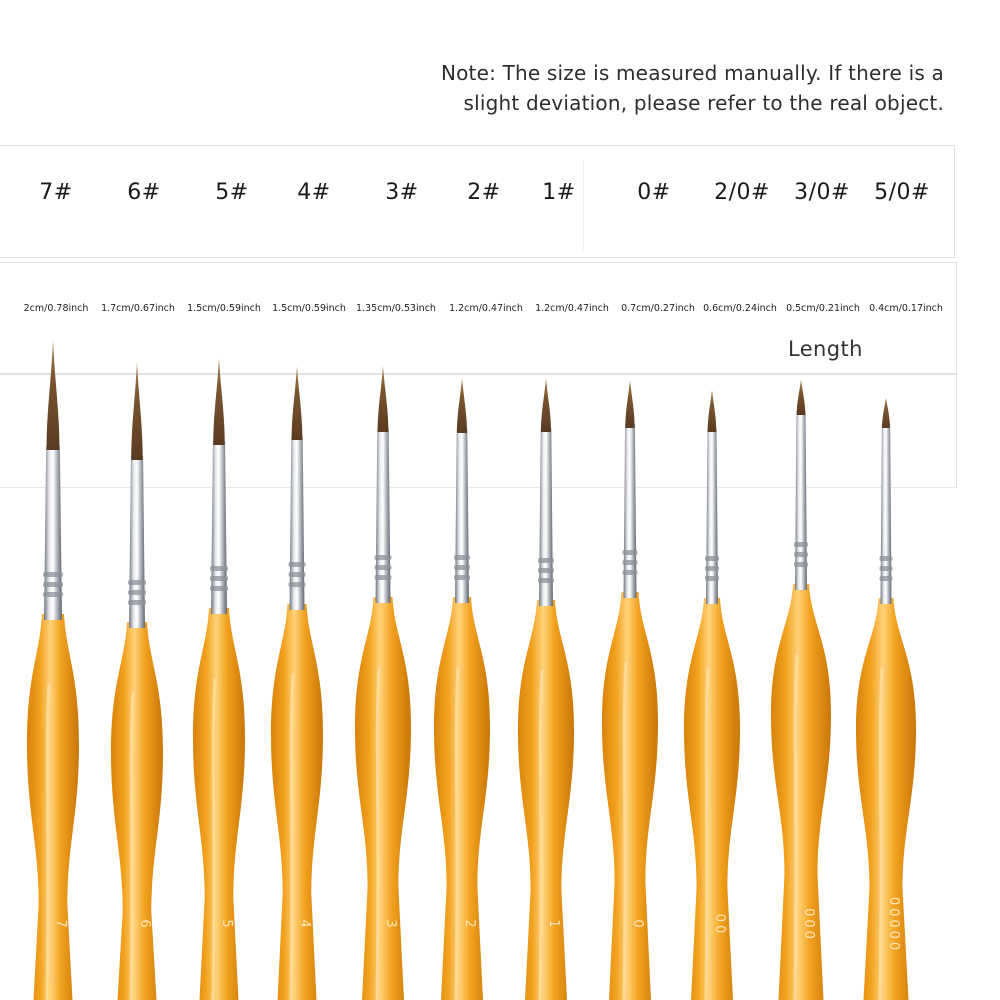 The image size is (1000, 1000). What do you see at coordinates (390, 924) in the screenshot?
I see `handle-mark: 3` at bounding box center [390, 924].